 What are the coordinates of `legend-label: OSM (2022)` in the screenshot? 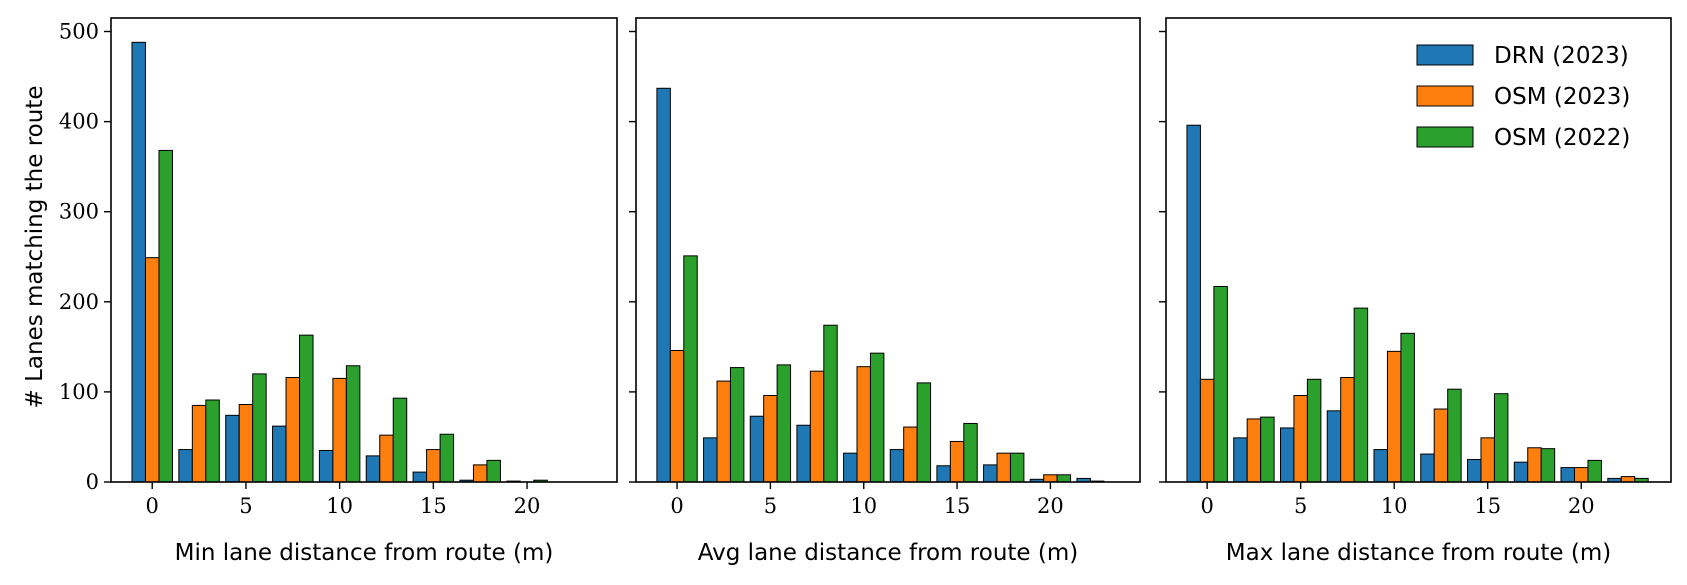 It's located at (1562, 138).